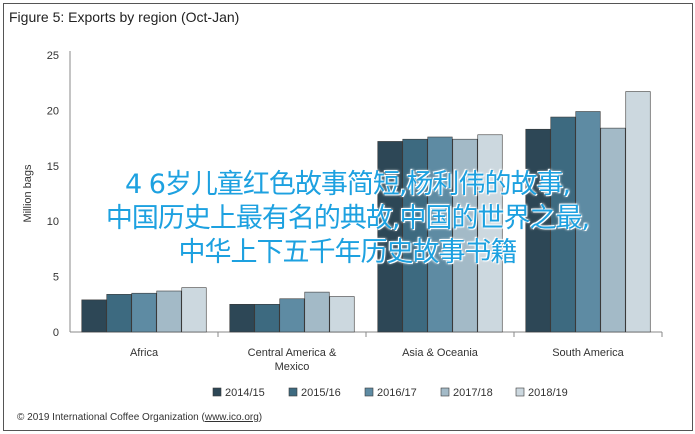 Image resolution: width=695 pixels, height=434 pixels. What do you see at coordinates (292, 367) in the screenshot?
I see `x-category-label: Mexico` at bounding box center [292, 367].